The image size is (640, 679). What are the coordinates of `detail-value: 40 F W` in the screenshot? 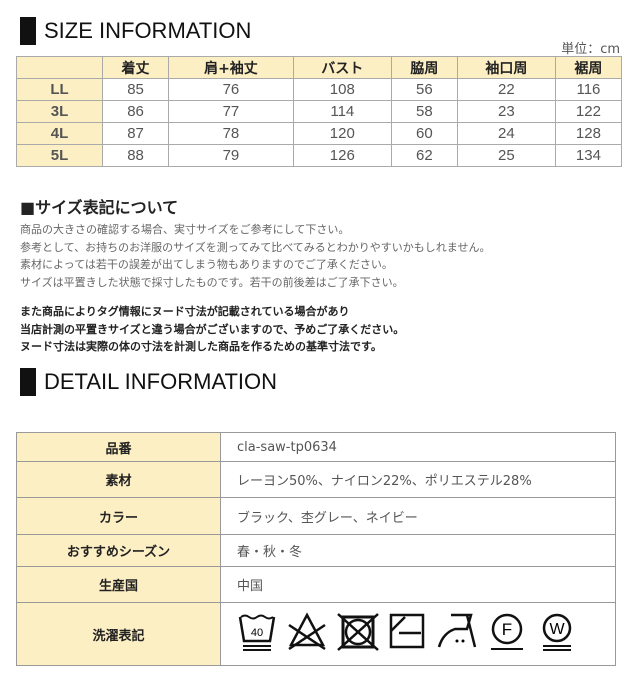 It's located at (418, 634).